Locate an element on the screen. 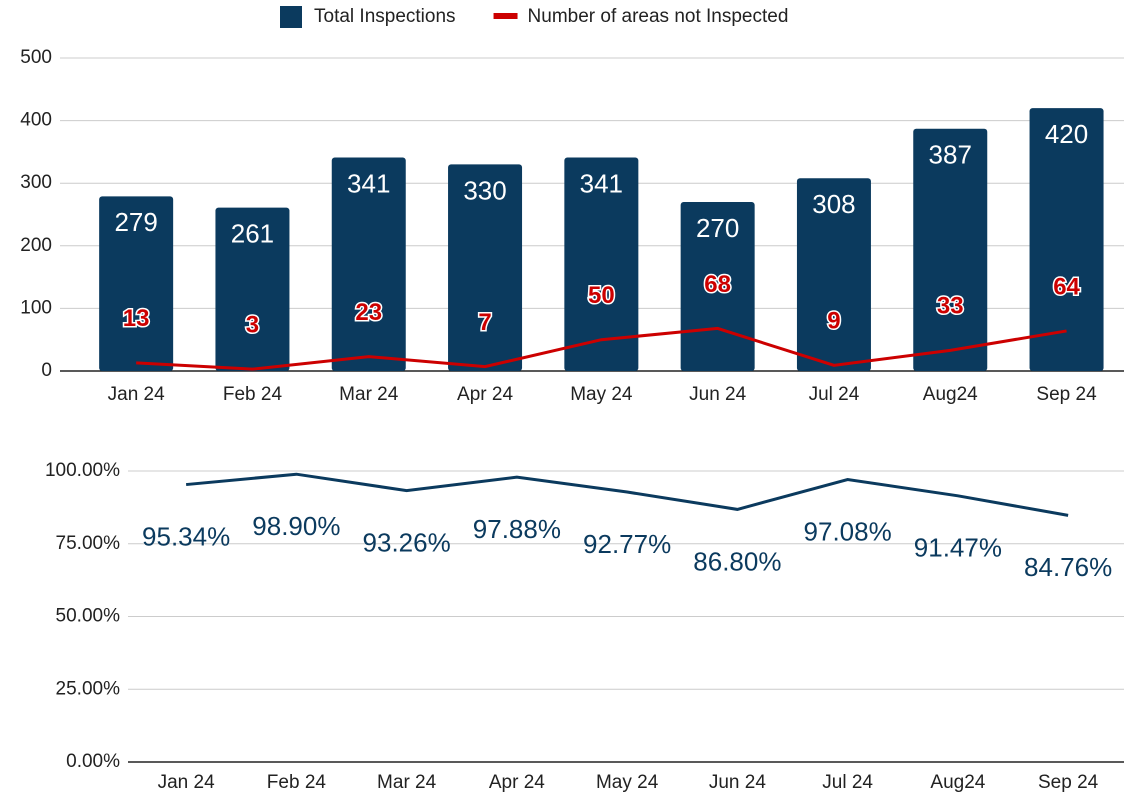  data-label: 261 is located at coordinates (252, 233).